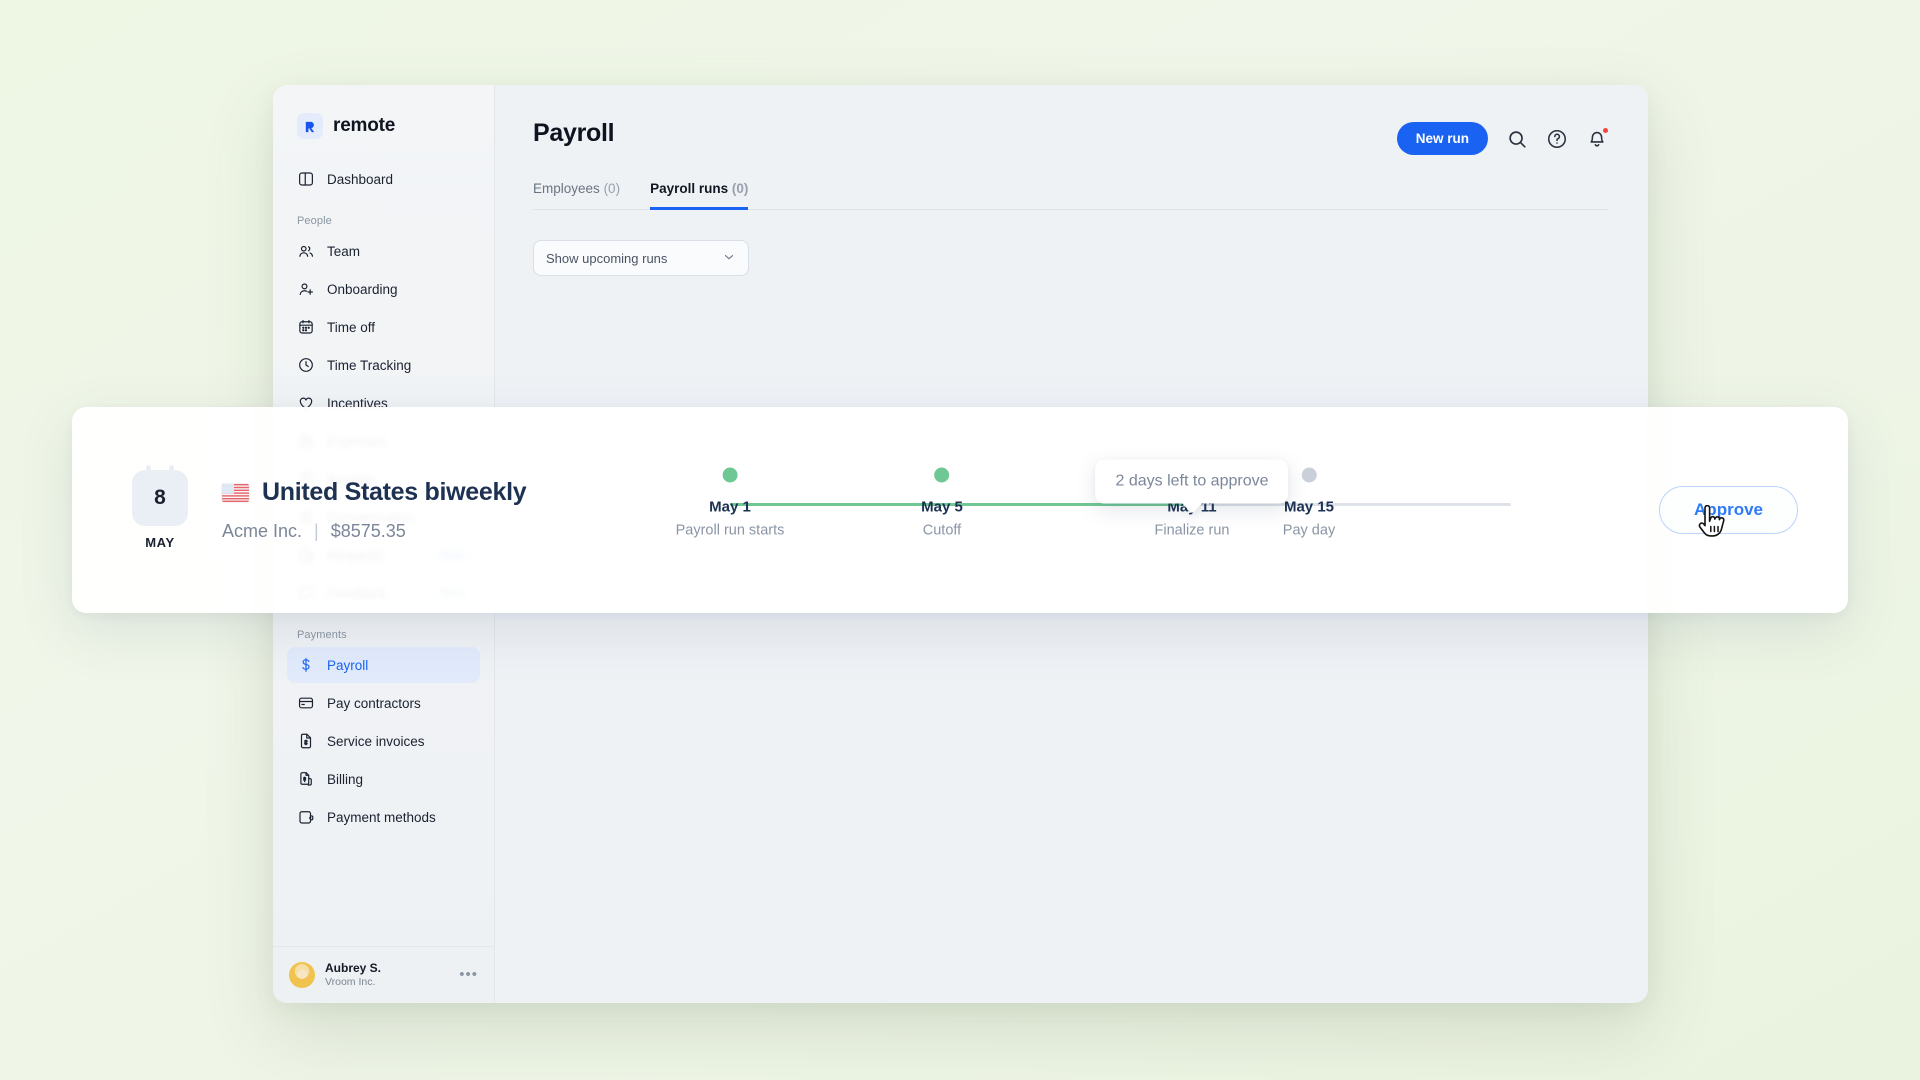 Image resolution: width=1920 pixels, height=1080 pixels. What do you see at coordinates (1517, 139) in the screenshot?
I see `search-icon` at bounding box center [1517, 139].